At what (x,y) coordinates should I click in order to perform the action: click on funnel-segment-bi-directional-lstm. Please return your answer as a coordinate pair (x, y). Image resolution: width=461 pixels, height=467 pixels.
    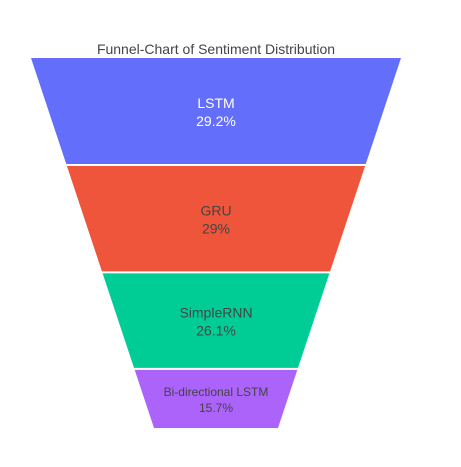
    Looking at the image, I should click on (216, 398).